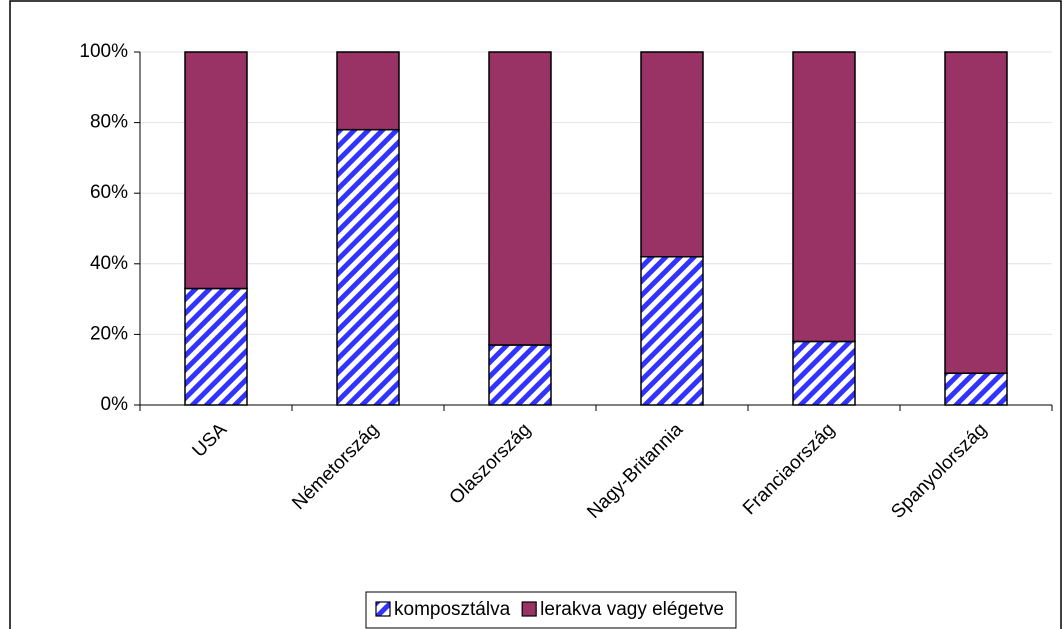 The image size is (1063, 629). I want to click on y-tick-label: 80%, so click(109, 122).